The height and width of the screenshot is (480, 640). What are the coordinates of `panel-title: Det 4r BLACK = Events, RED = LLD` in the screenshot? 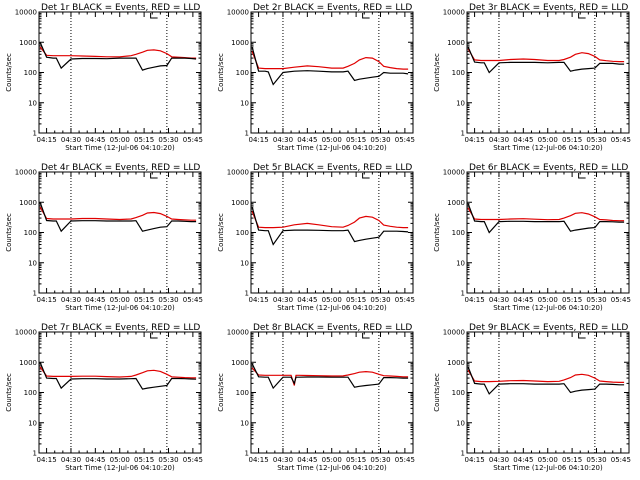 It's located at (120, 168).